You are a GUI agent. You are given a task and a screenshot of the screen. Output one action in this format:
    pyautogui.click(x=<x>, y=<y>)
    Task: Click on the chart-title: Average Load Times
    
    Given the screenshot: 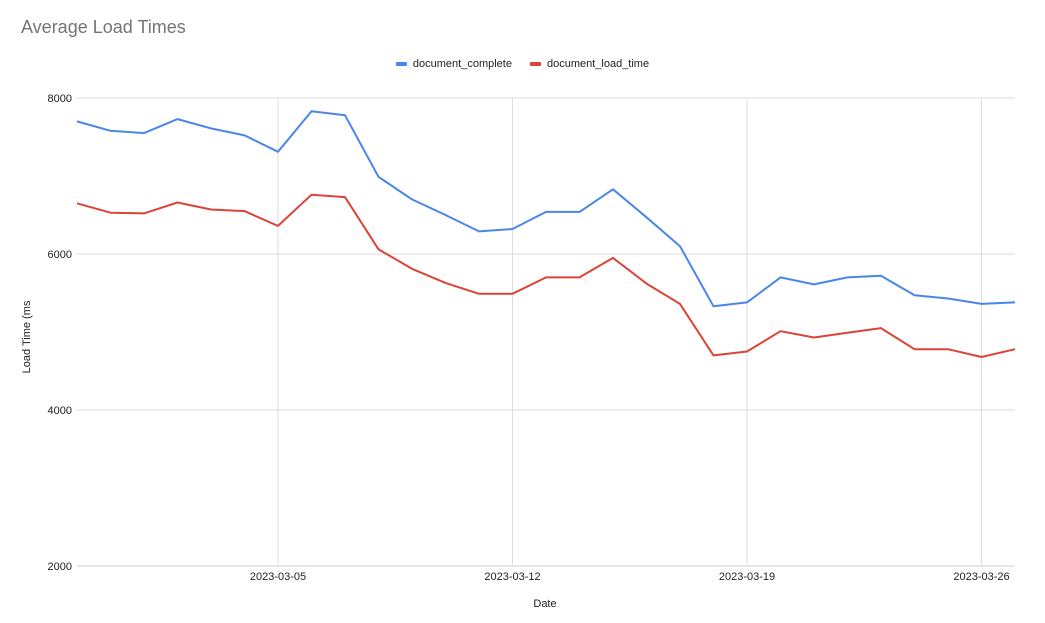 What is the action you would take?
    pyautogui.click(x=103, y=27)
    